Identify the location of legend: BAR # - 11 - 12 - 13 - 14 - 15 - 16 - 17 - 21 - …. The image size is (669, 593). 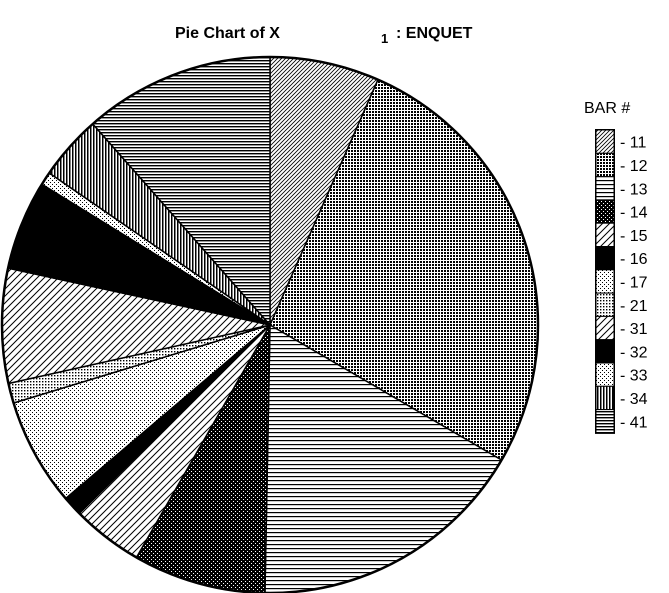
(616, 267).